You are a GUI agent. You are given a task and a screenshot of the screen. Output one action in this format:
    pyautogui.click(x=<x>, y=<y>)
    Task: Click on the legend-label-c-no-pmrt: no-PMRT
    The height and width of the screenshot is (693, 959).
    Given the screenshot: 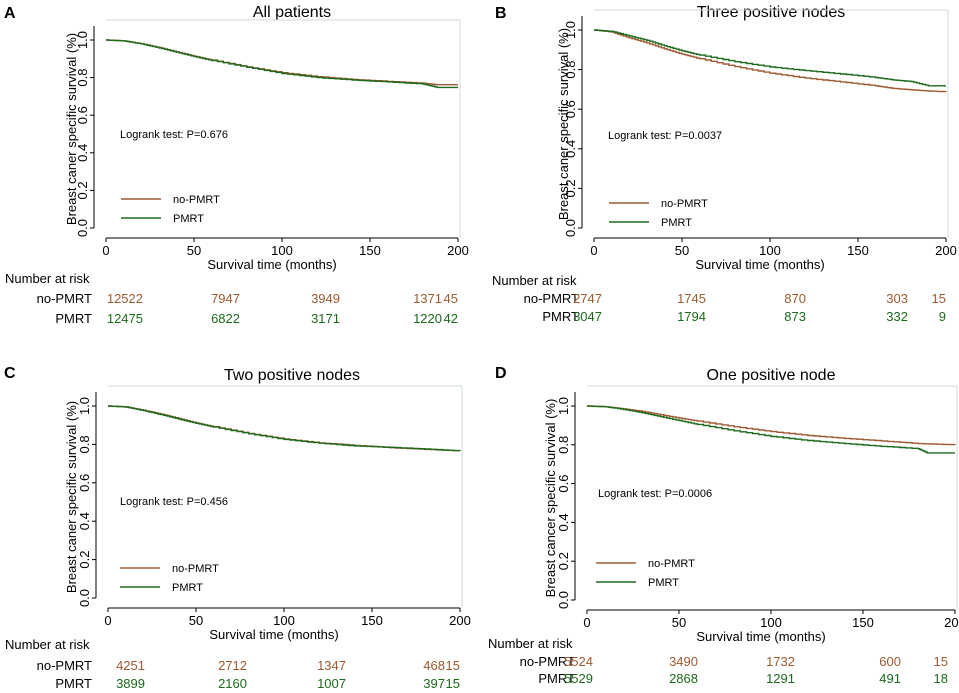 What is the action you would take?
    pyautogui.click(x=195, y=569)
    